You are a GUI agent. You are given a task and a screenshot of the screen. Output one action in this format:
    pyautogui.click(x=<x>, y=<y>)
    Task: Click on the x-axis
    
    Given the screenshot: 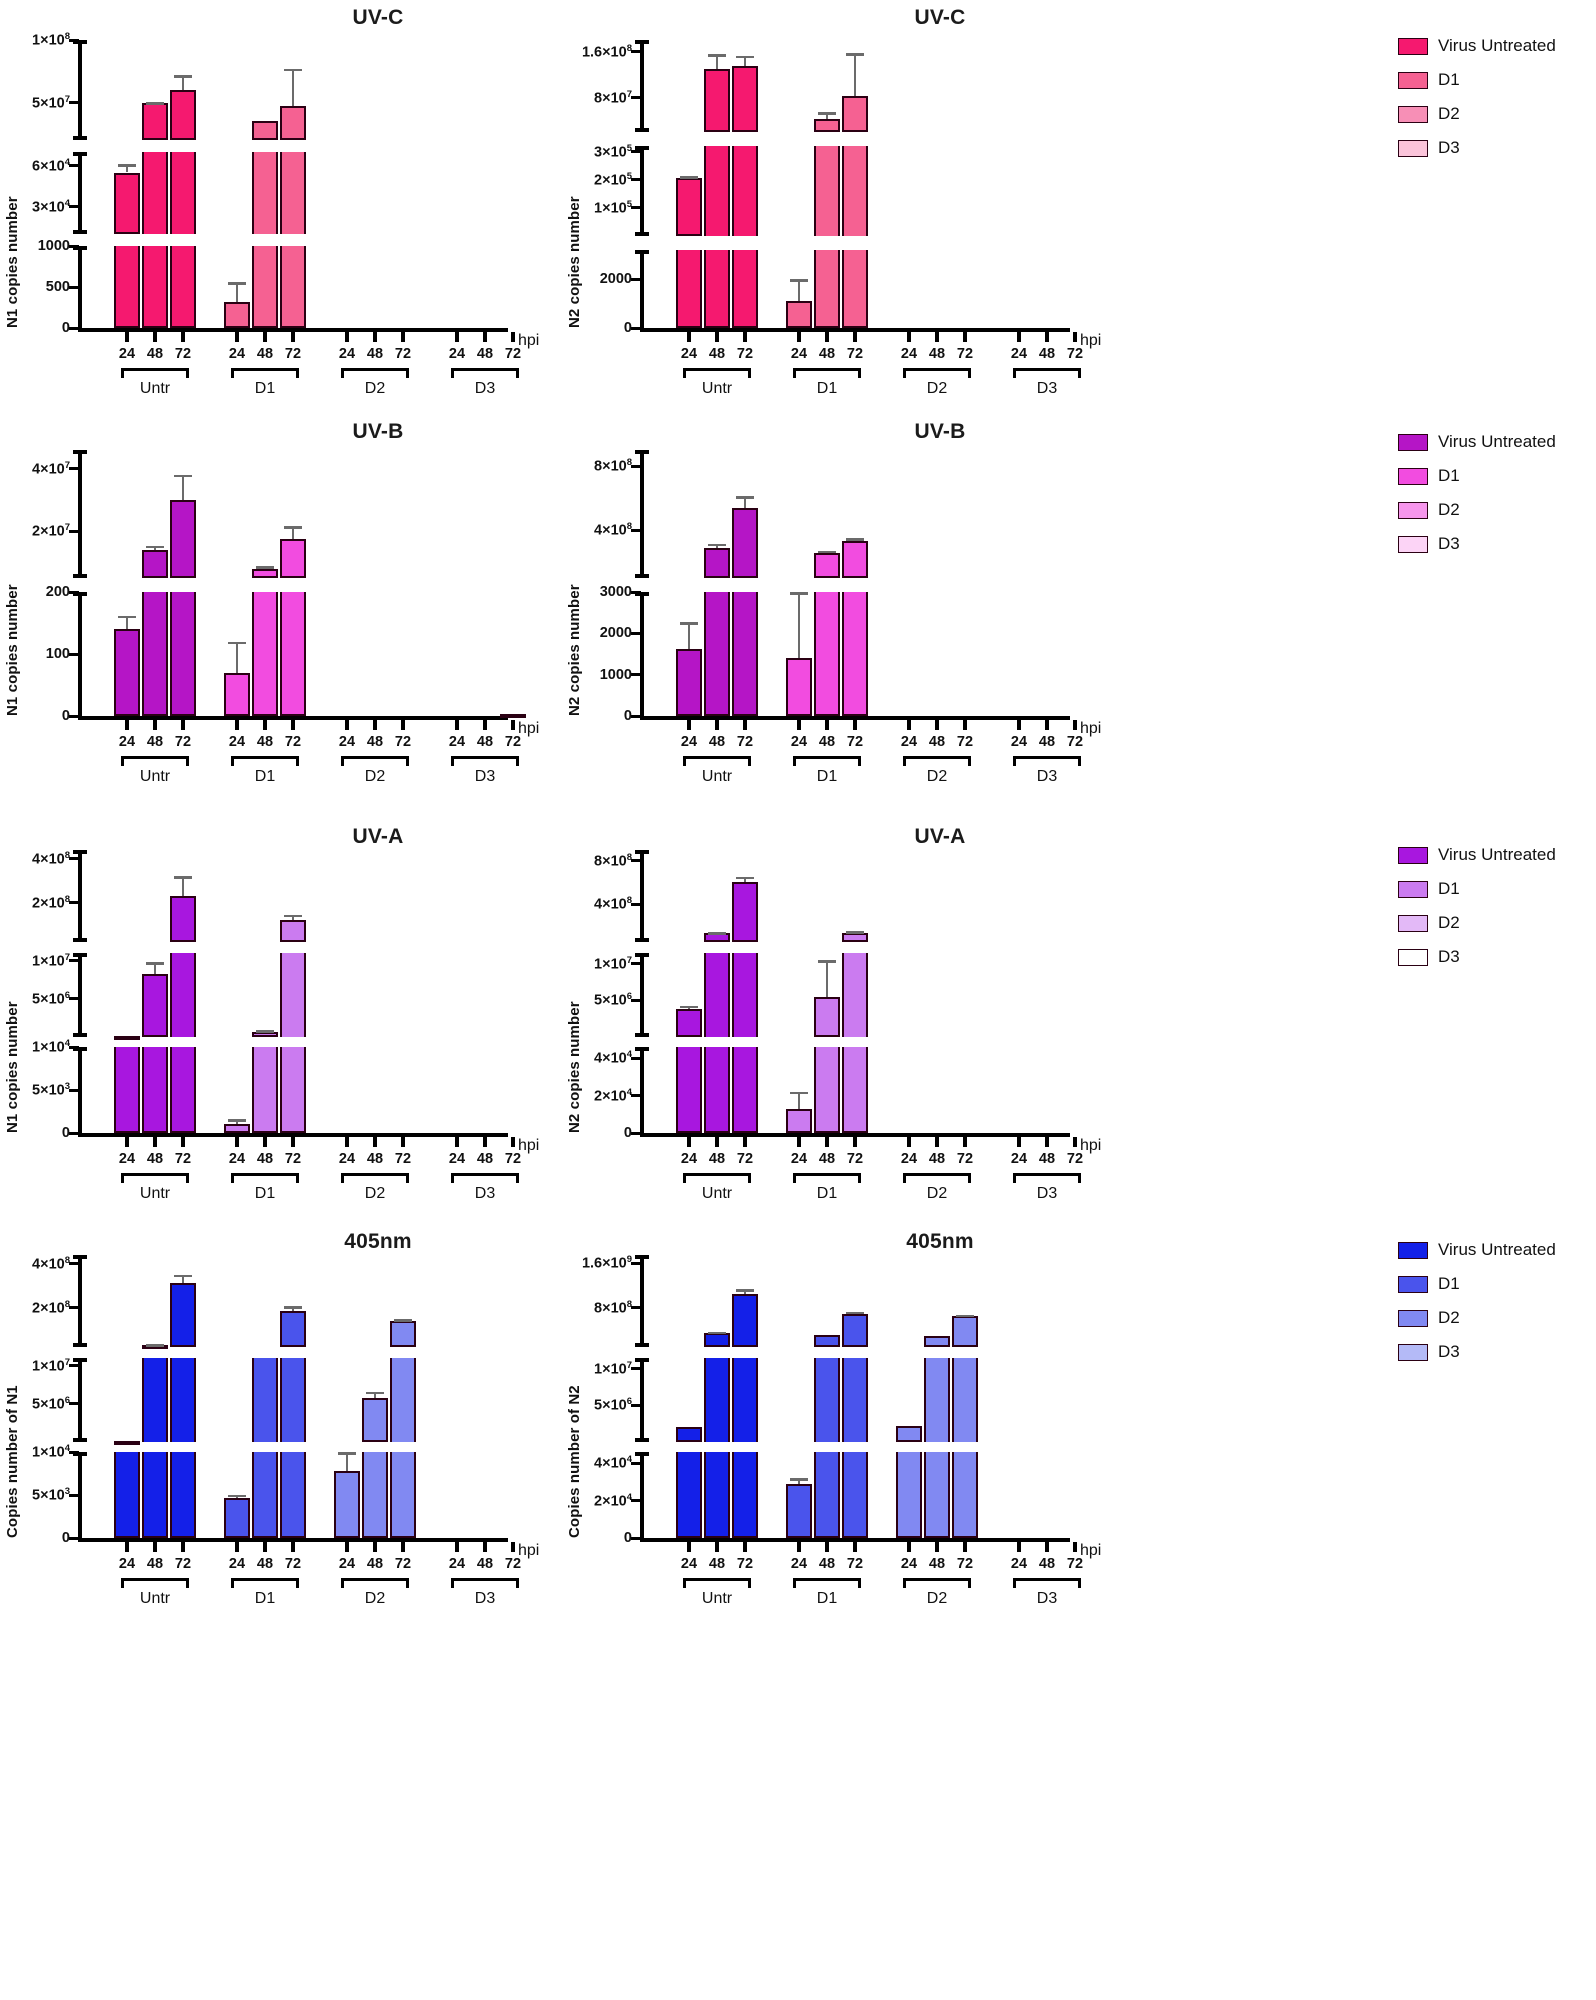 What is the action you would take?
    pyautogui.click(x=855, y=1135)
    